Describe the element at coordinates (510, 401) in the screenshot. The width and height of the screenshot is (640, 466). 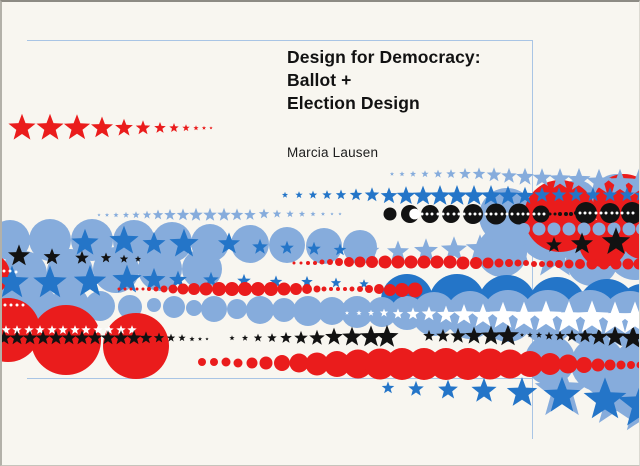
I see `blue-star-row-bottom` at that location.